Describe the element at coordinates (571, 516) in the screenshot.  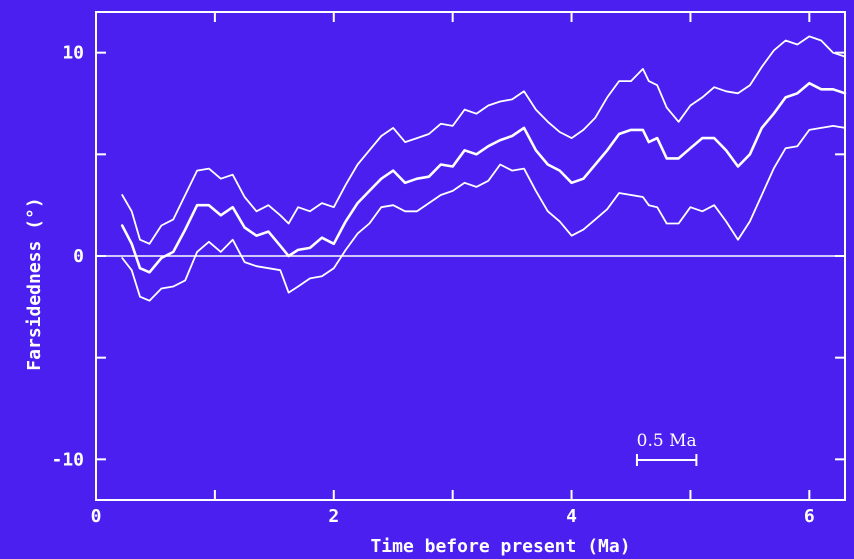
I see `x-tick-label: 4` at that location.